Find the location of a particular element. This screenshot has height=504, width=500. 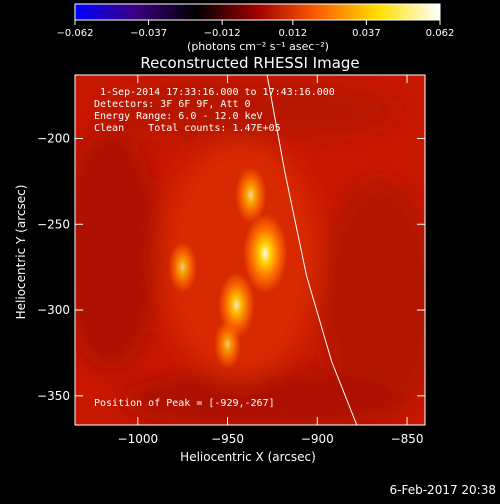

y-tick-label: −200 is located at coordinates (53, 138).